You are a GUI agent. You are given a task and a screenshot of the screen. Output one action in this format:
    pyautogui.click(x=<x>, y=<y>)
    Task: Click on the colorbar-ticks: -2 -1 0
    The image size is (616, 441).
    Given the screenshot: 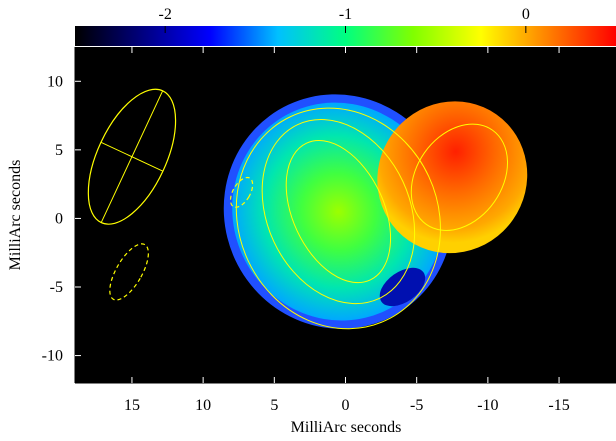 What is the action you would take?
    pyautogui.click(x=344, y=19)
    